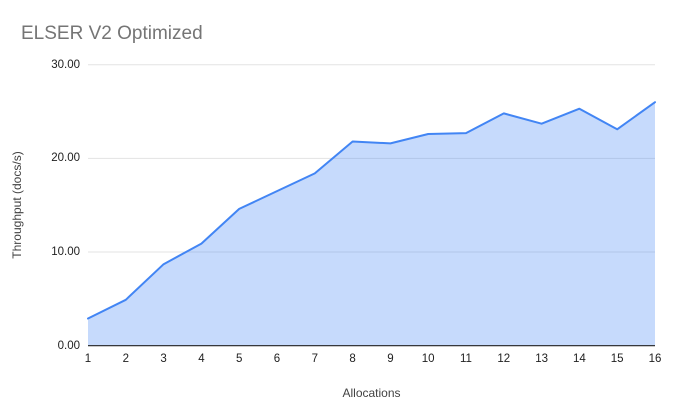  I want to click on x-tick-label: 7, so click(314, 359).